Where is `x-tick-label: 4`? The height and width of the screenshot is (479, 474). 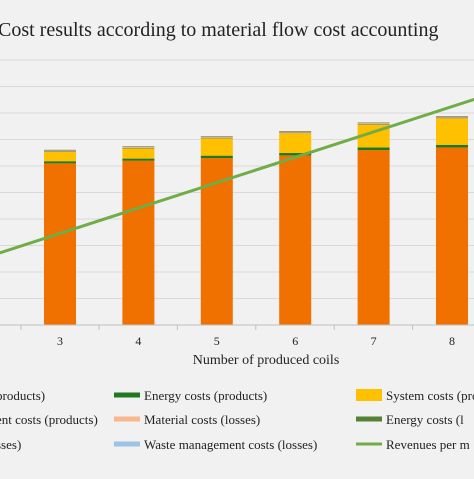
x-tick-label: 4 is located at coordinates (138, 341).